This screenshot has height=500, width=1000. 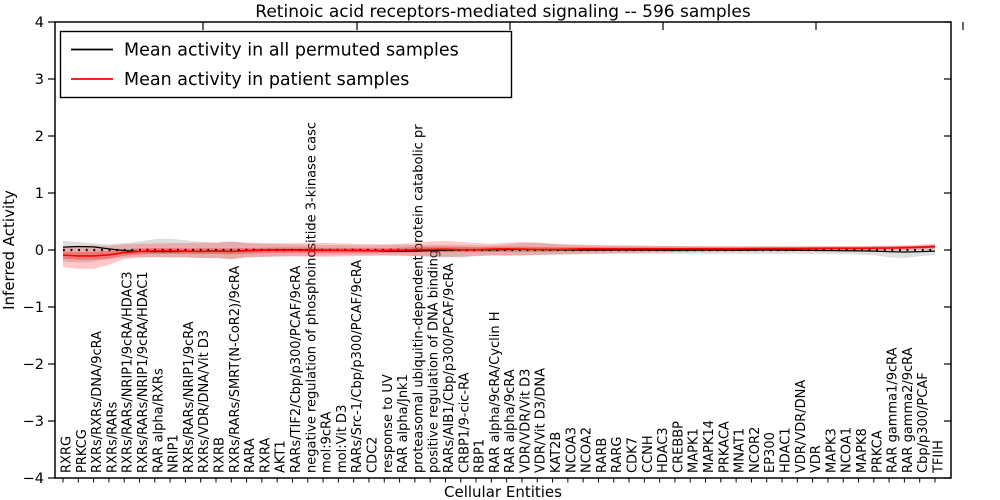 I want to click on y-tick-label: 2, so click(x=39, y=137).